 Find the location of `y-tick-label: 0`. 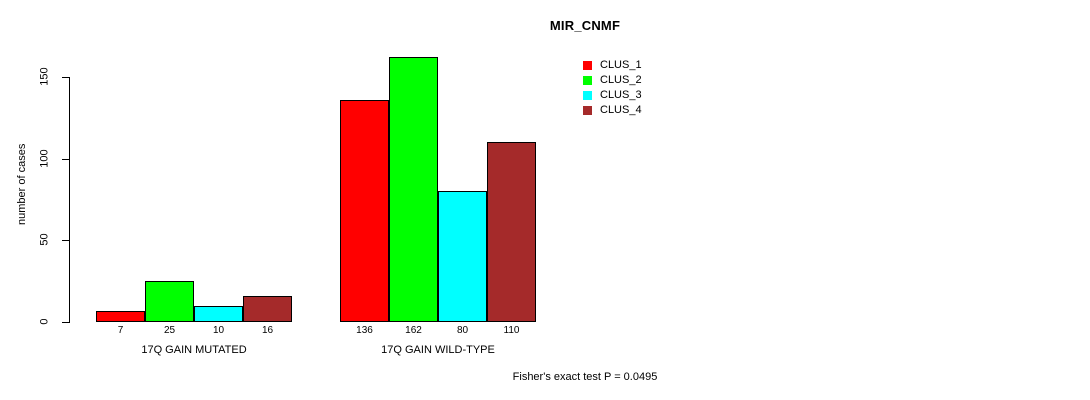

y-tick-label: 0 is located at coordinates (44, 321).